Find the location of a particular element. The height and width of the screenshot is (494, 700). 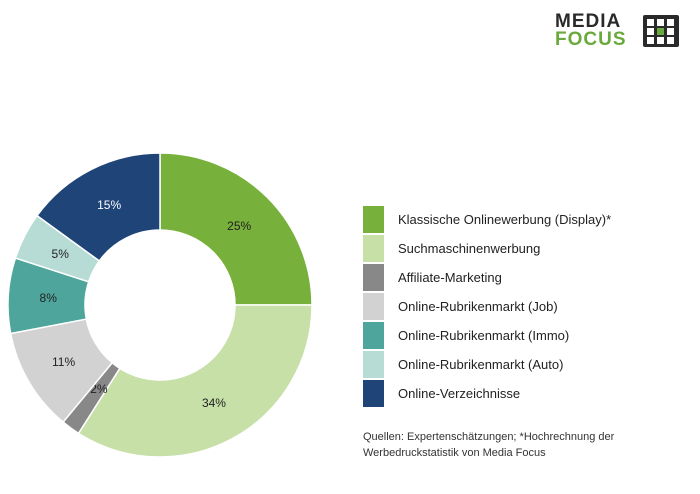

legend-label: Affiliate-Marketing is located at coordinates (450, 277).